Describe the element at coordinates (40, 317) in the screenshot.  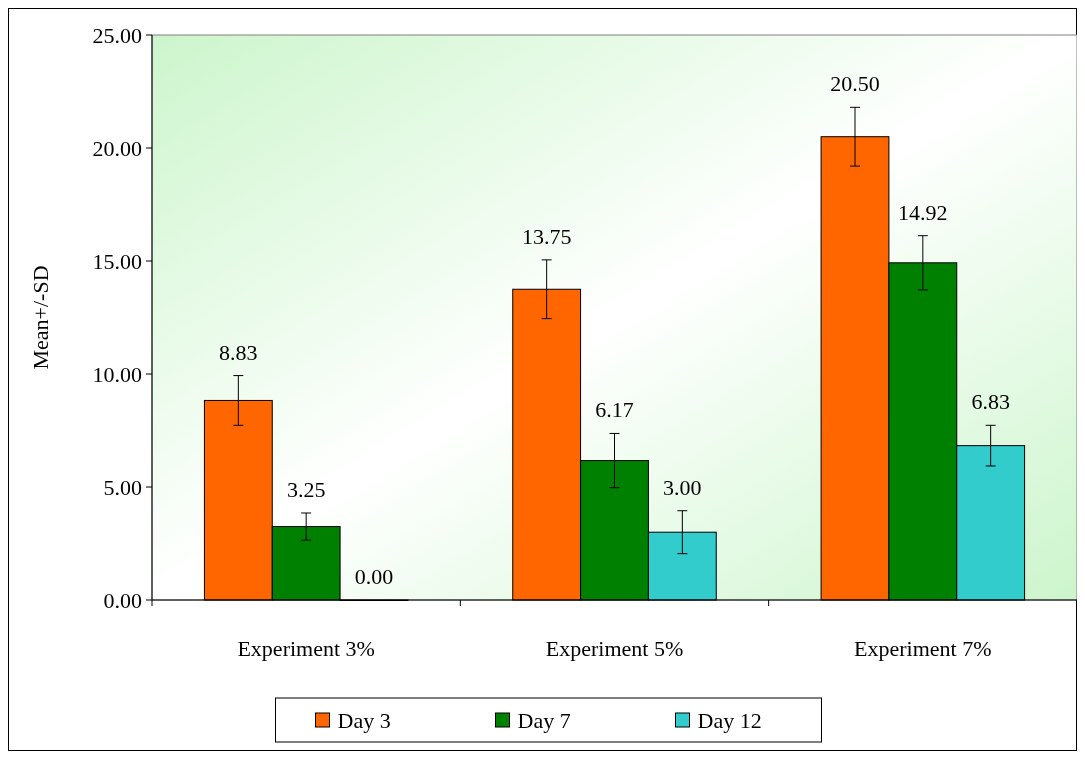
I see `y-axis-title: Mean+/-SD` at that location.